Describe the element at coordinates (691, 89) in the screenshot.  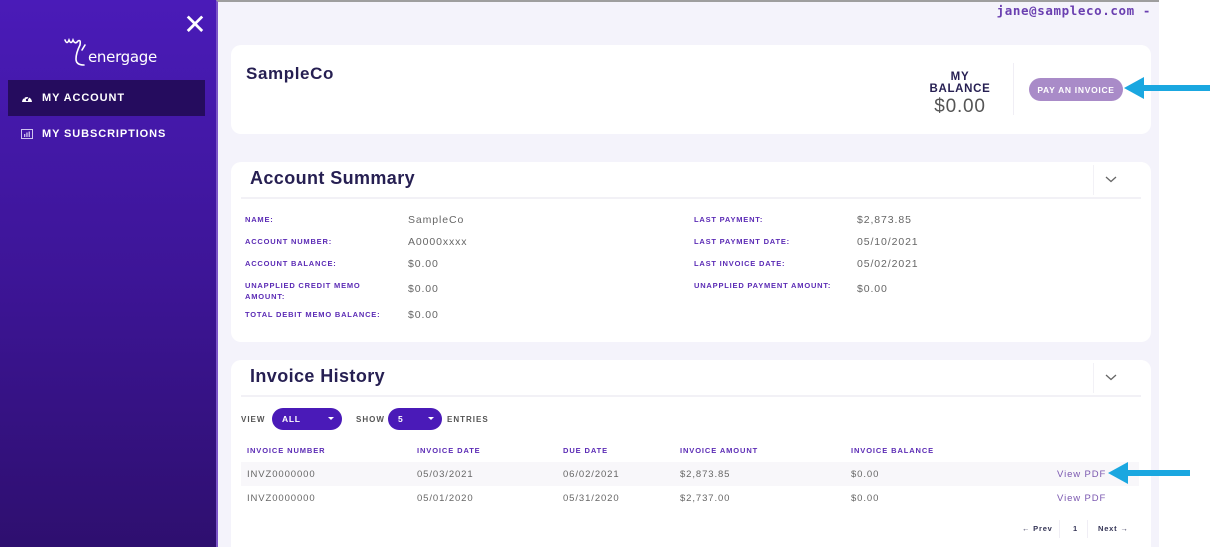
I see `account-header-card: SampleCo MY BALANCE $0.00 PAY AN INVOICE` at that location.